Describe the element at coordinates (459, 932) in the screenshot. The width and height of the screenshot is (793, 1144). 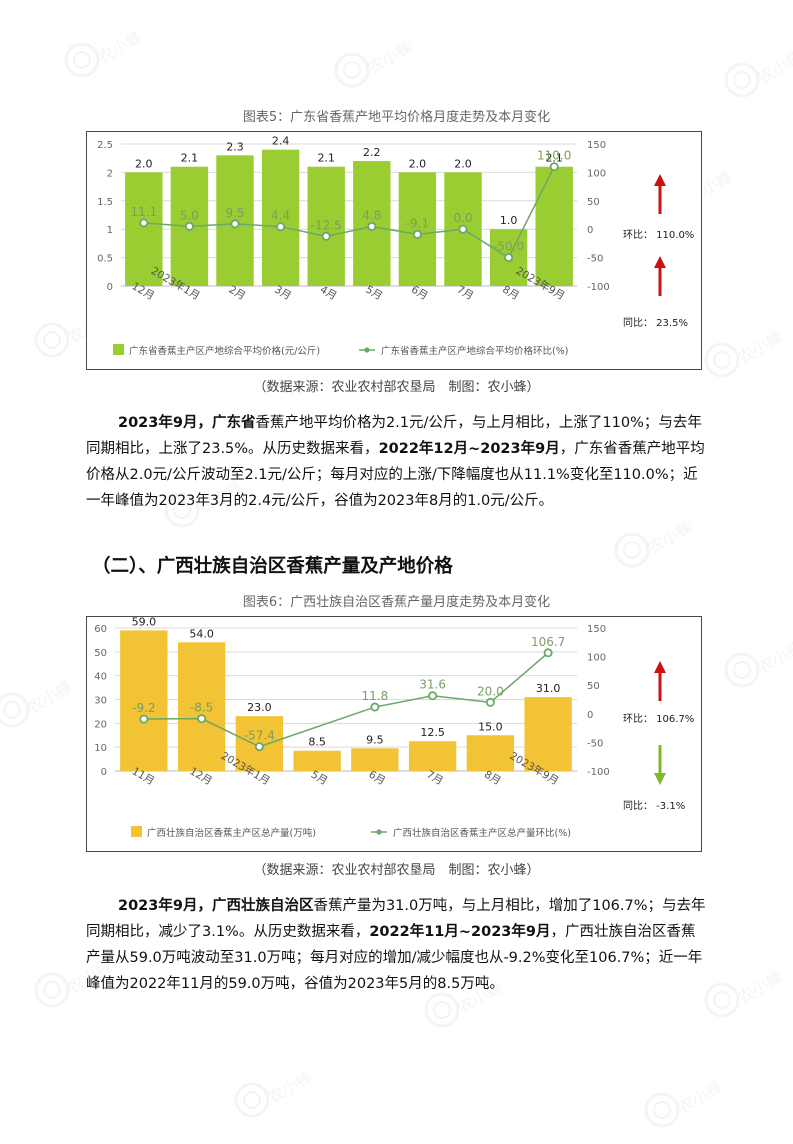
I see `para-range: 2022年11月~2023年9月` at that location.